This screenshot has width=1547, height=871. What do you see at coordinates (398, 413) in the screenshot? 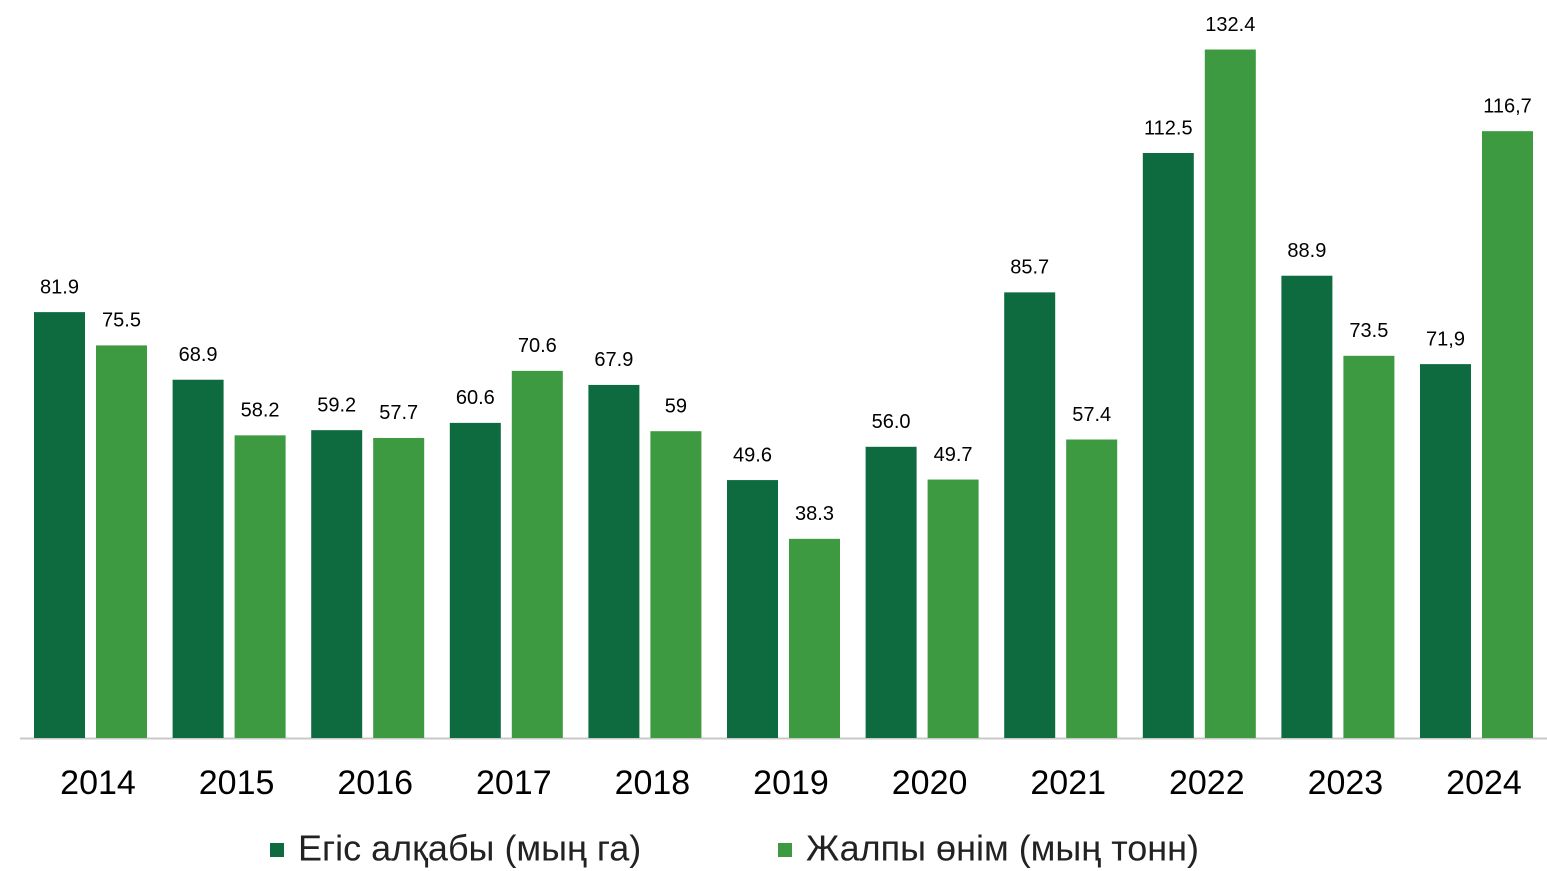
I see `data-label: 57.7` at bounding box center [398, 413].